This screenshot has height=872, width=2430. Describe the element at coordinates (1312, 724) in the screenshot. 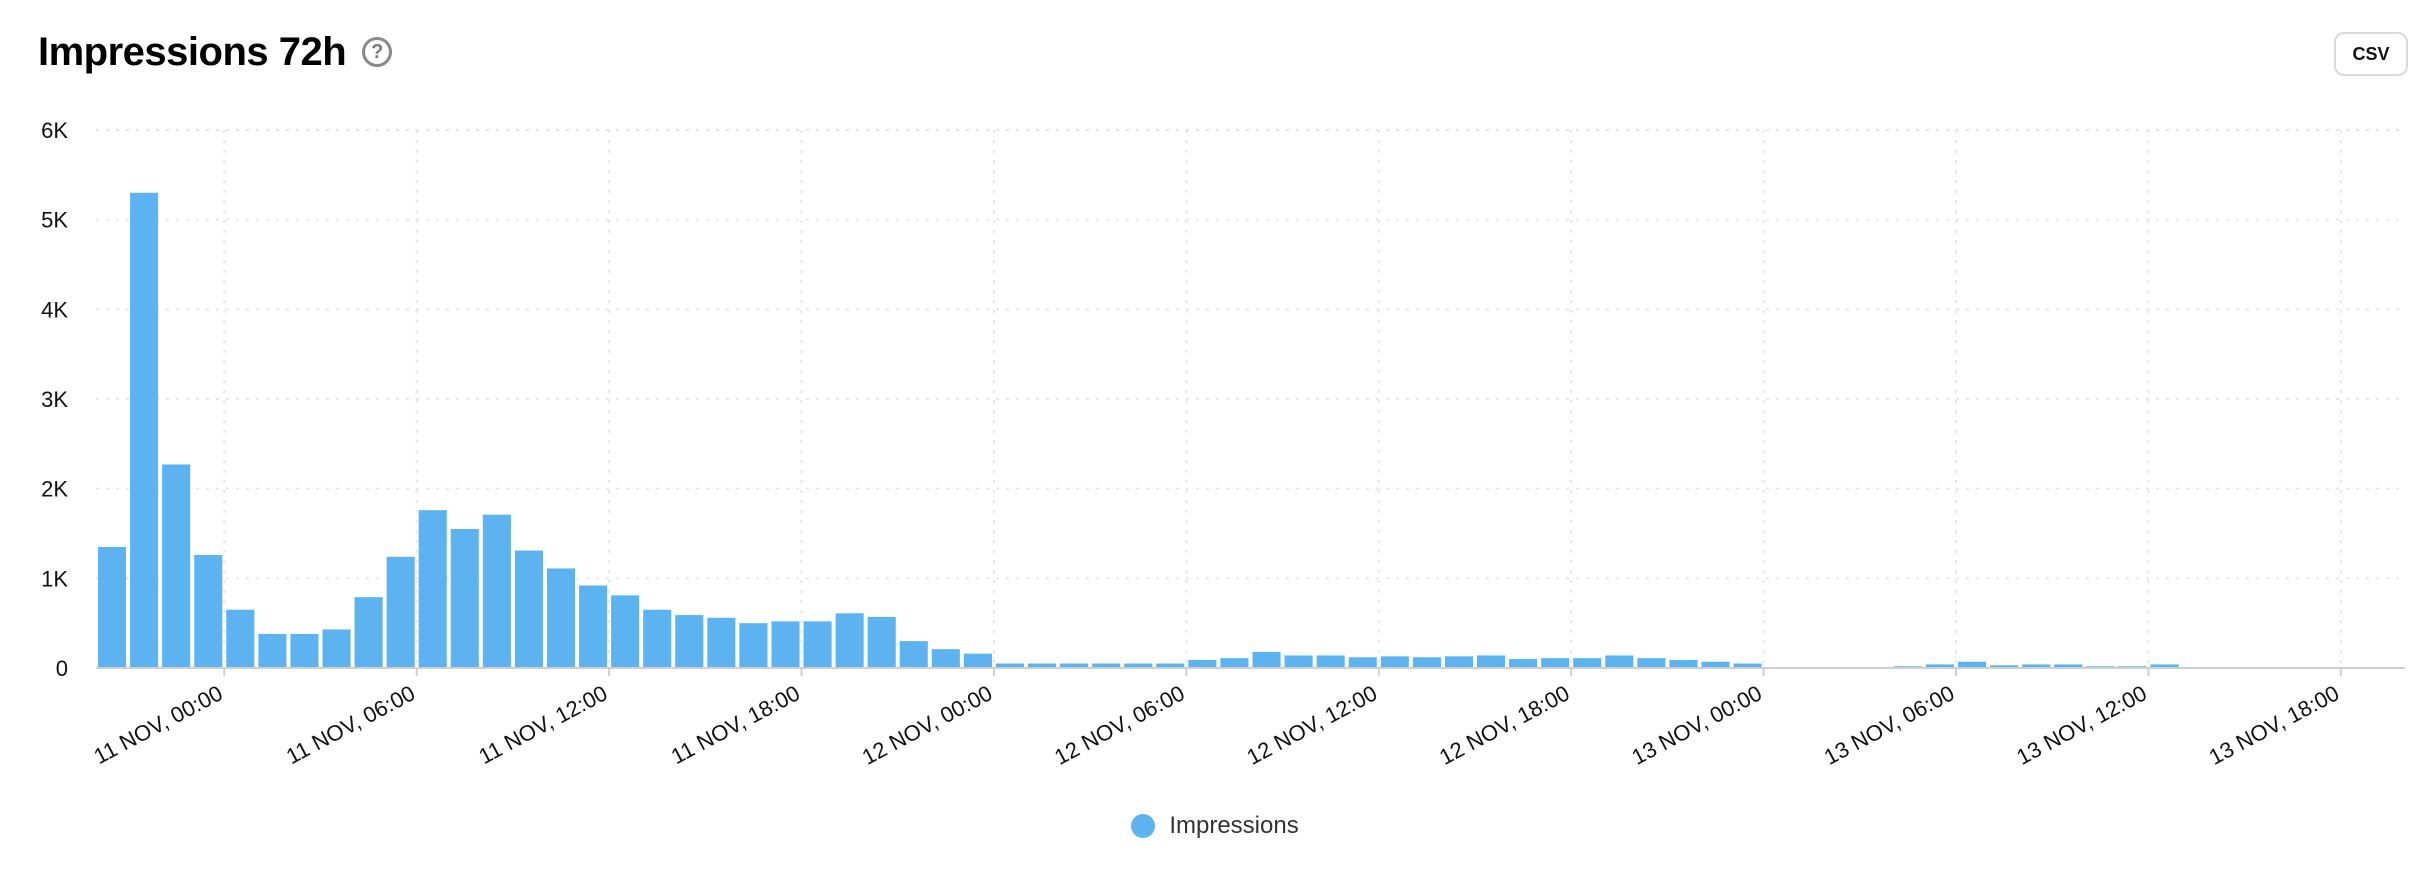

I see `x-tick-label: 12 NOV, 12:00` at that location.